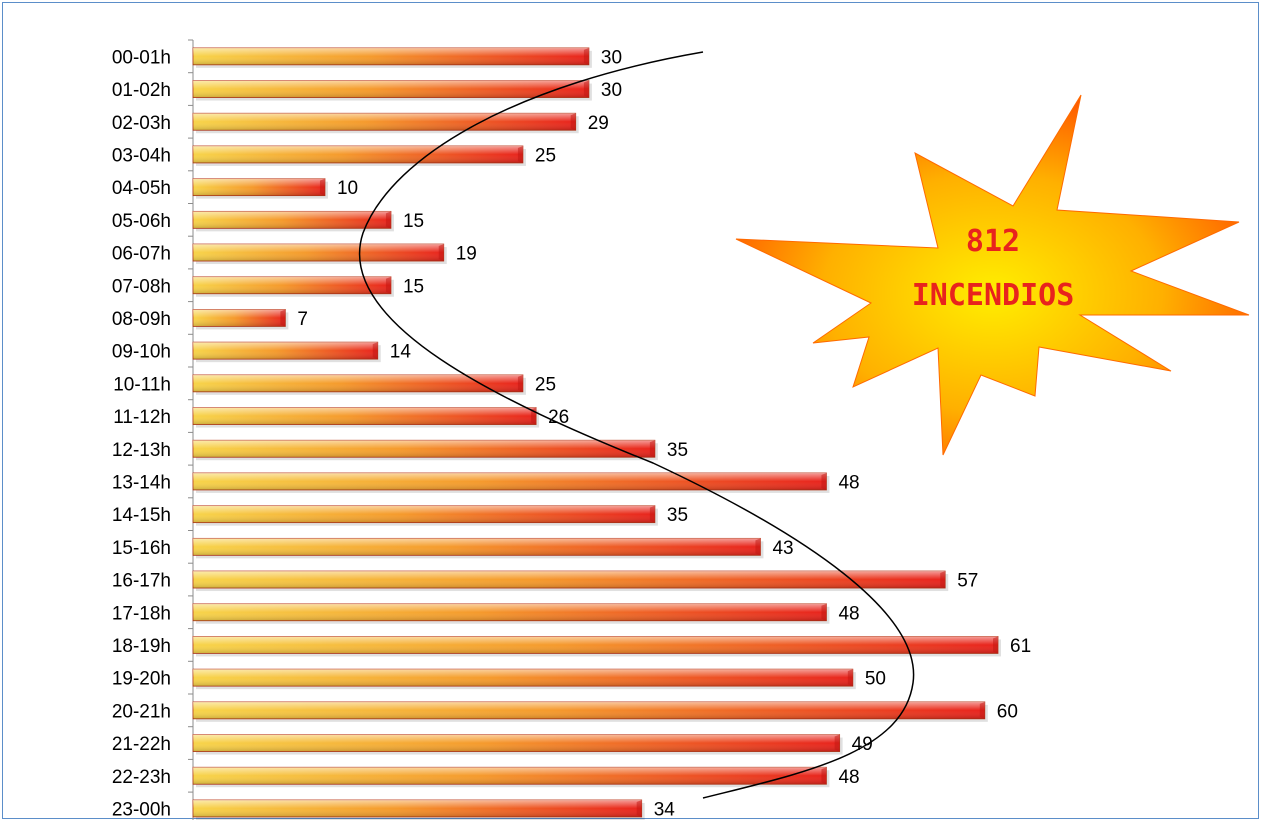  Describe the element at coordinates (141, 548) in the screenshot. I see `category-label: 15-16h` at that location.